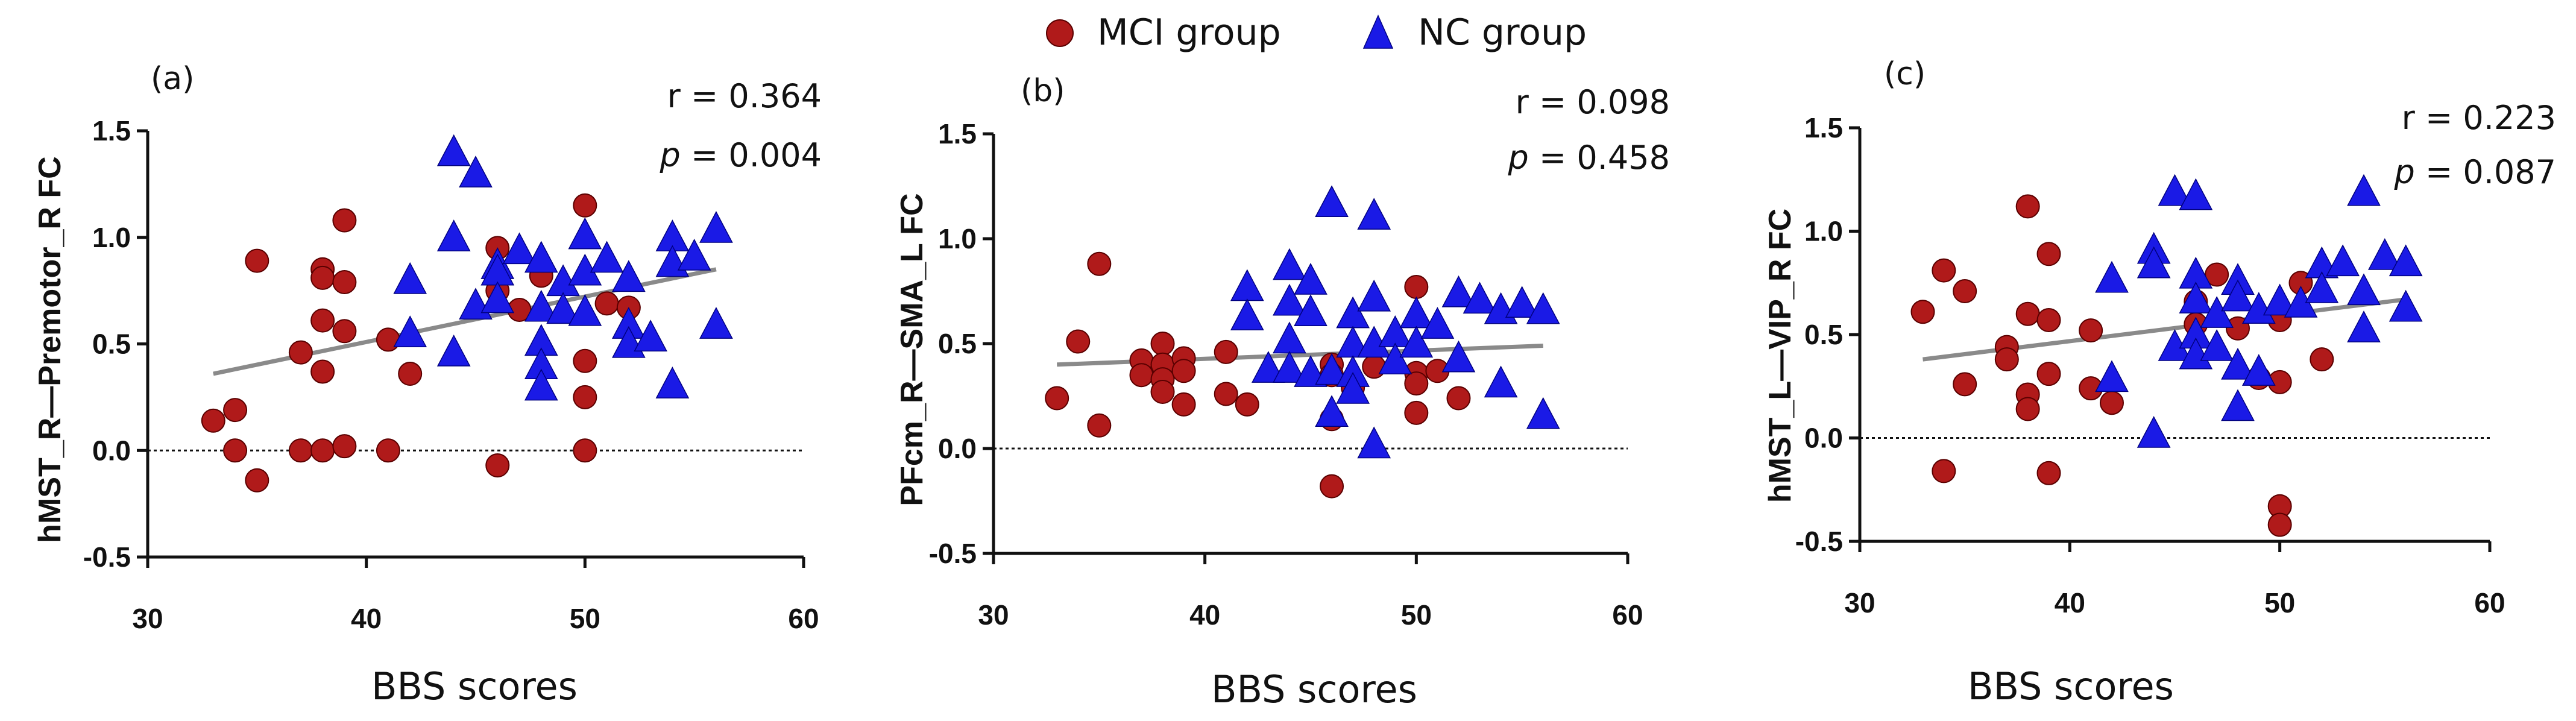 This screenshot has height=721, width=2576. Describe the element at coordinates (912, 349) in the screenshot. I see `y-axis-label: PFcm_R—SMA_L FC` at that location.